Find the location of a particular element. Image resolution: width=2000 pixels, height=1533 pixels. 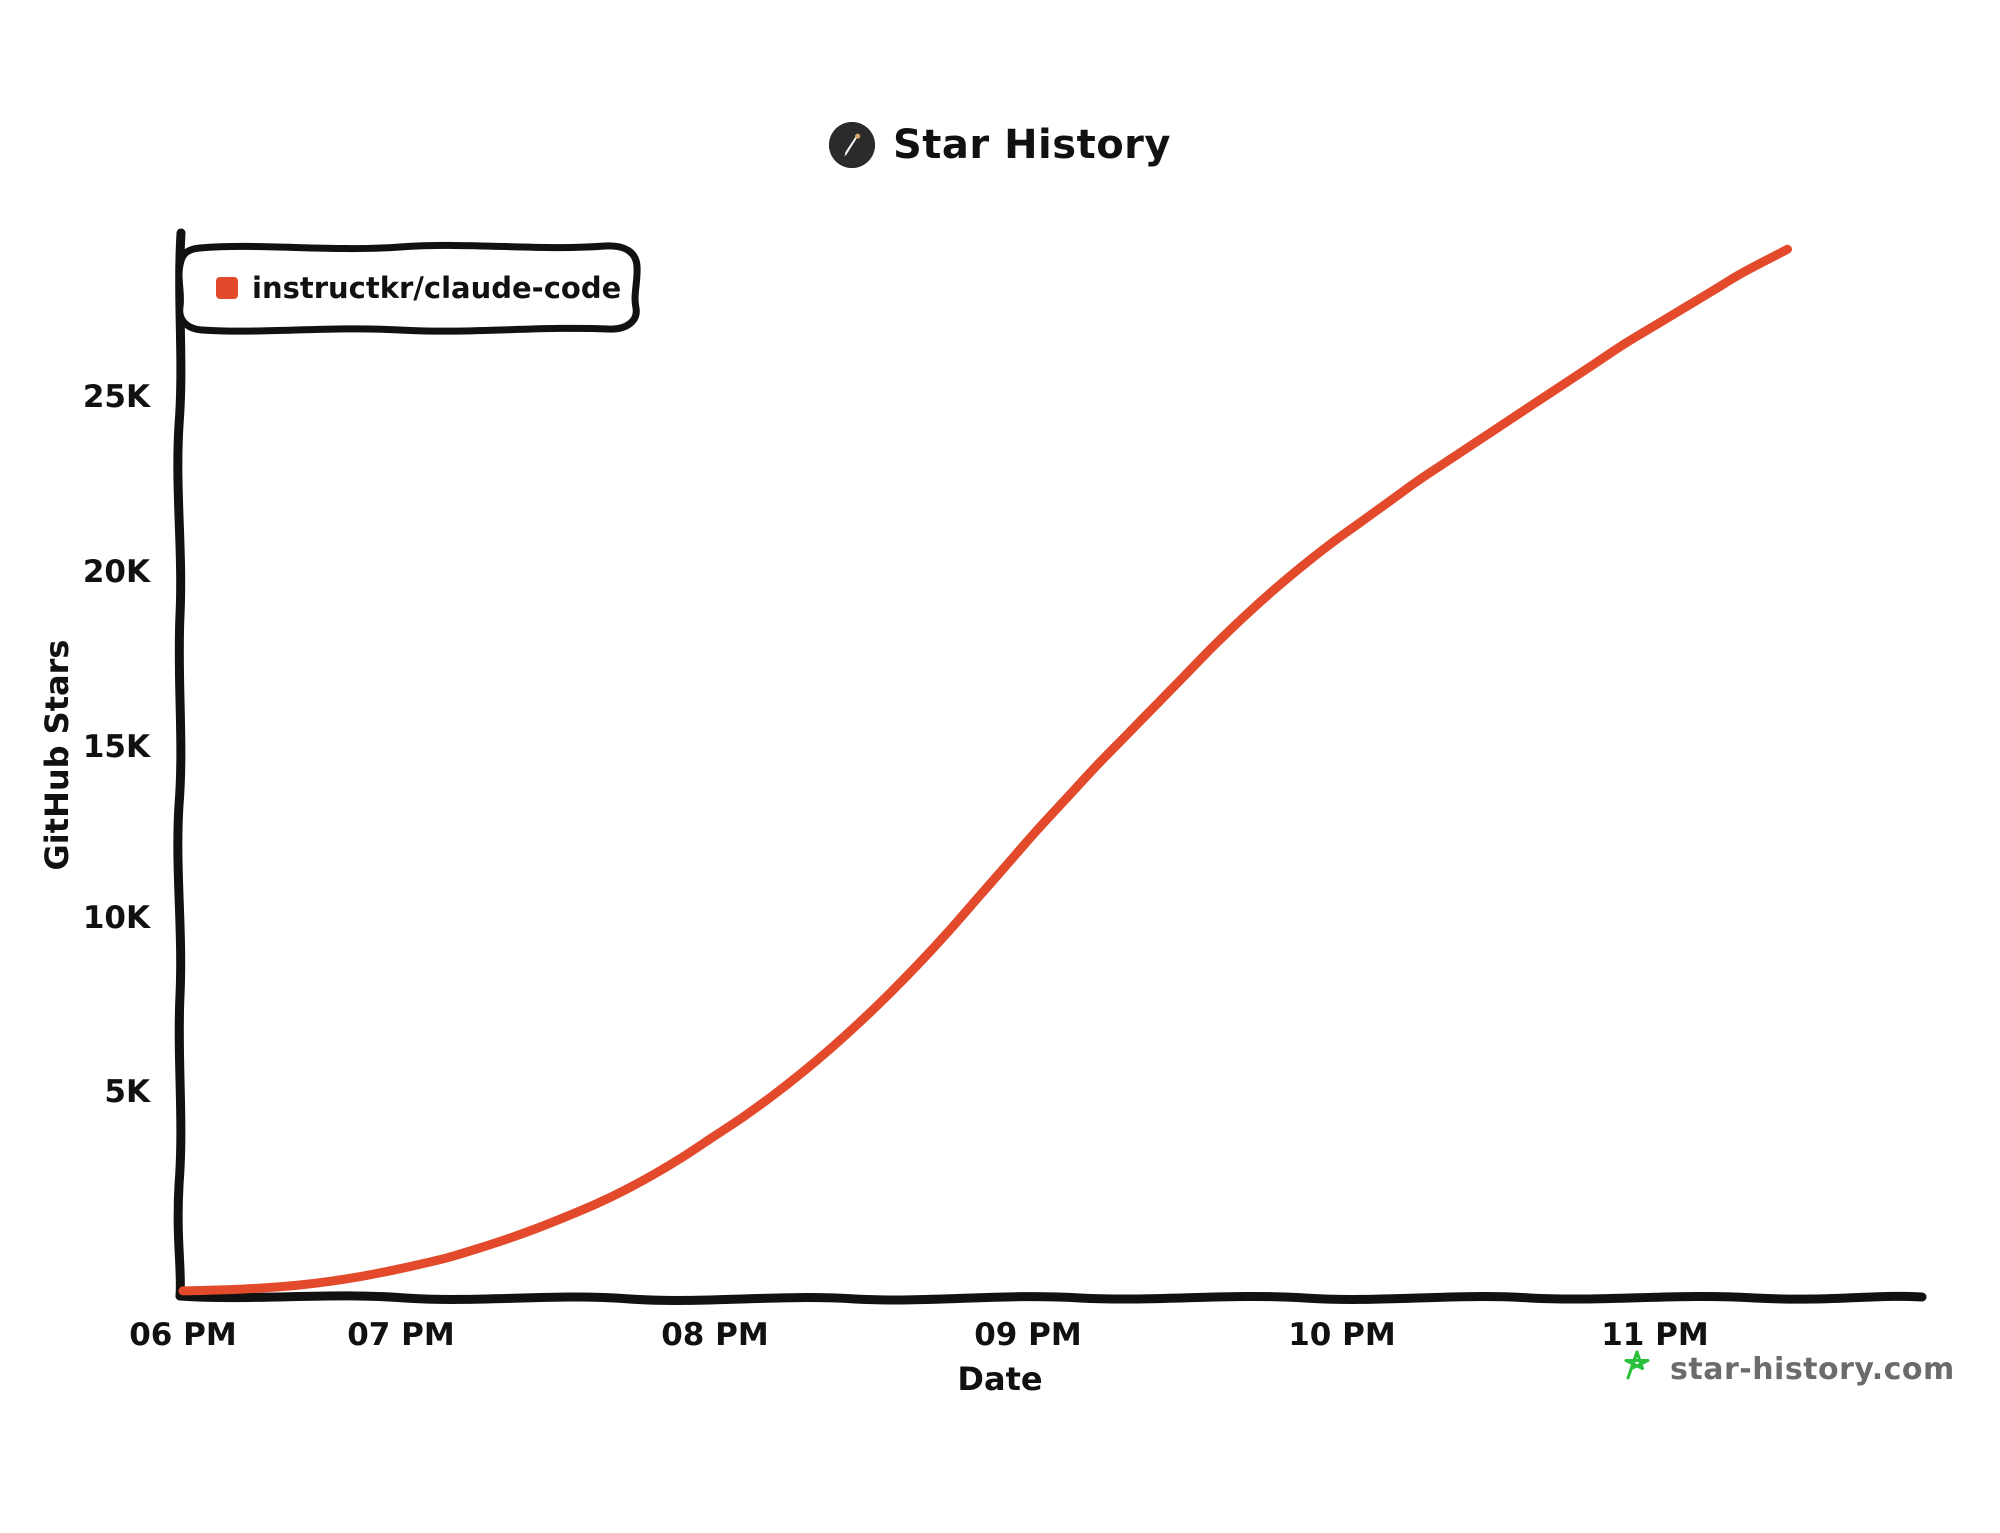

x-axis-title: Date is located at coordinates (999, 1379).